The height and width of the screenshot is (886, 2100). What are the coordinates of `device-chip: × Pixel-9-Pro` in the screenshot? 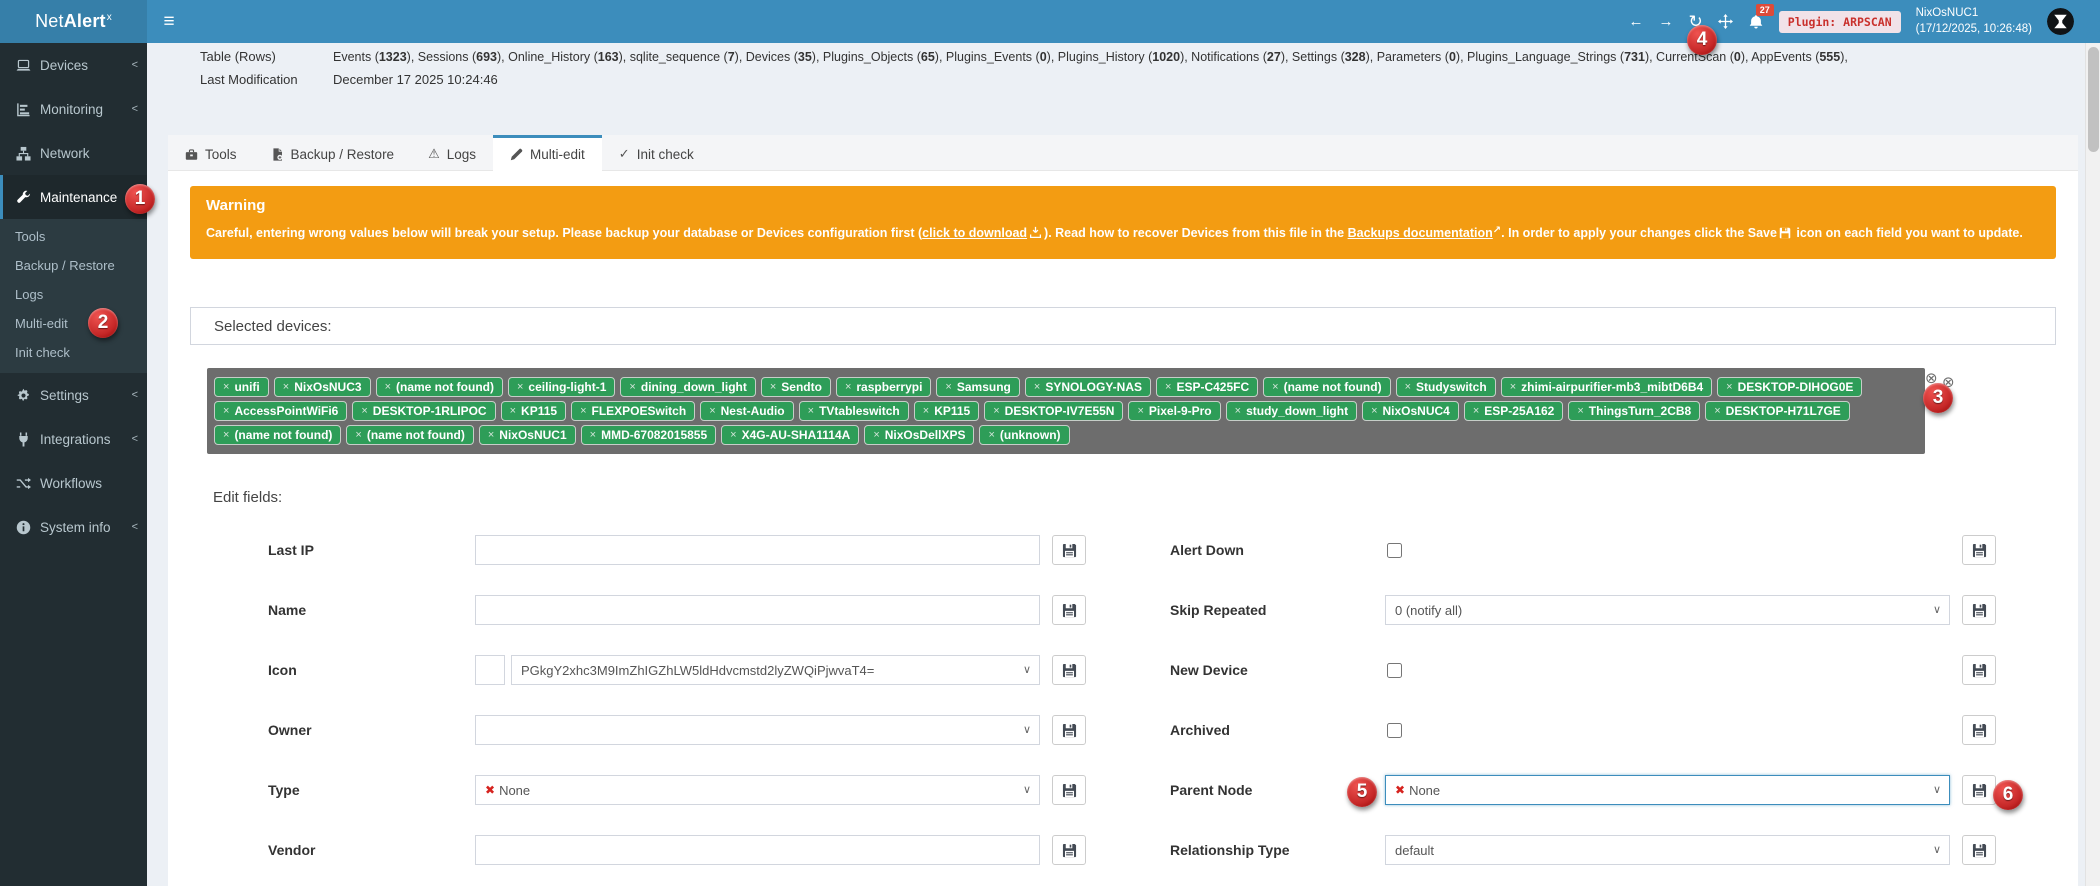 It's located at (1174, 411).